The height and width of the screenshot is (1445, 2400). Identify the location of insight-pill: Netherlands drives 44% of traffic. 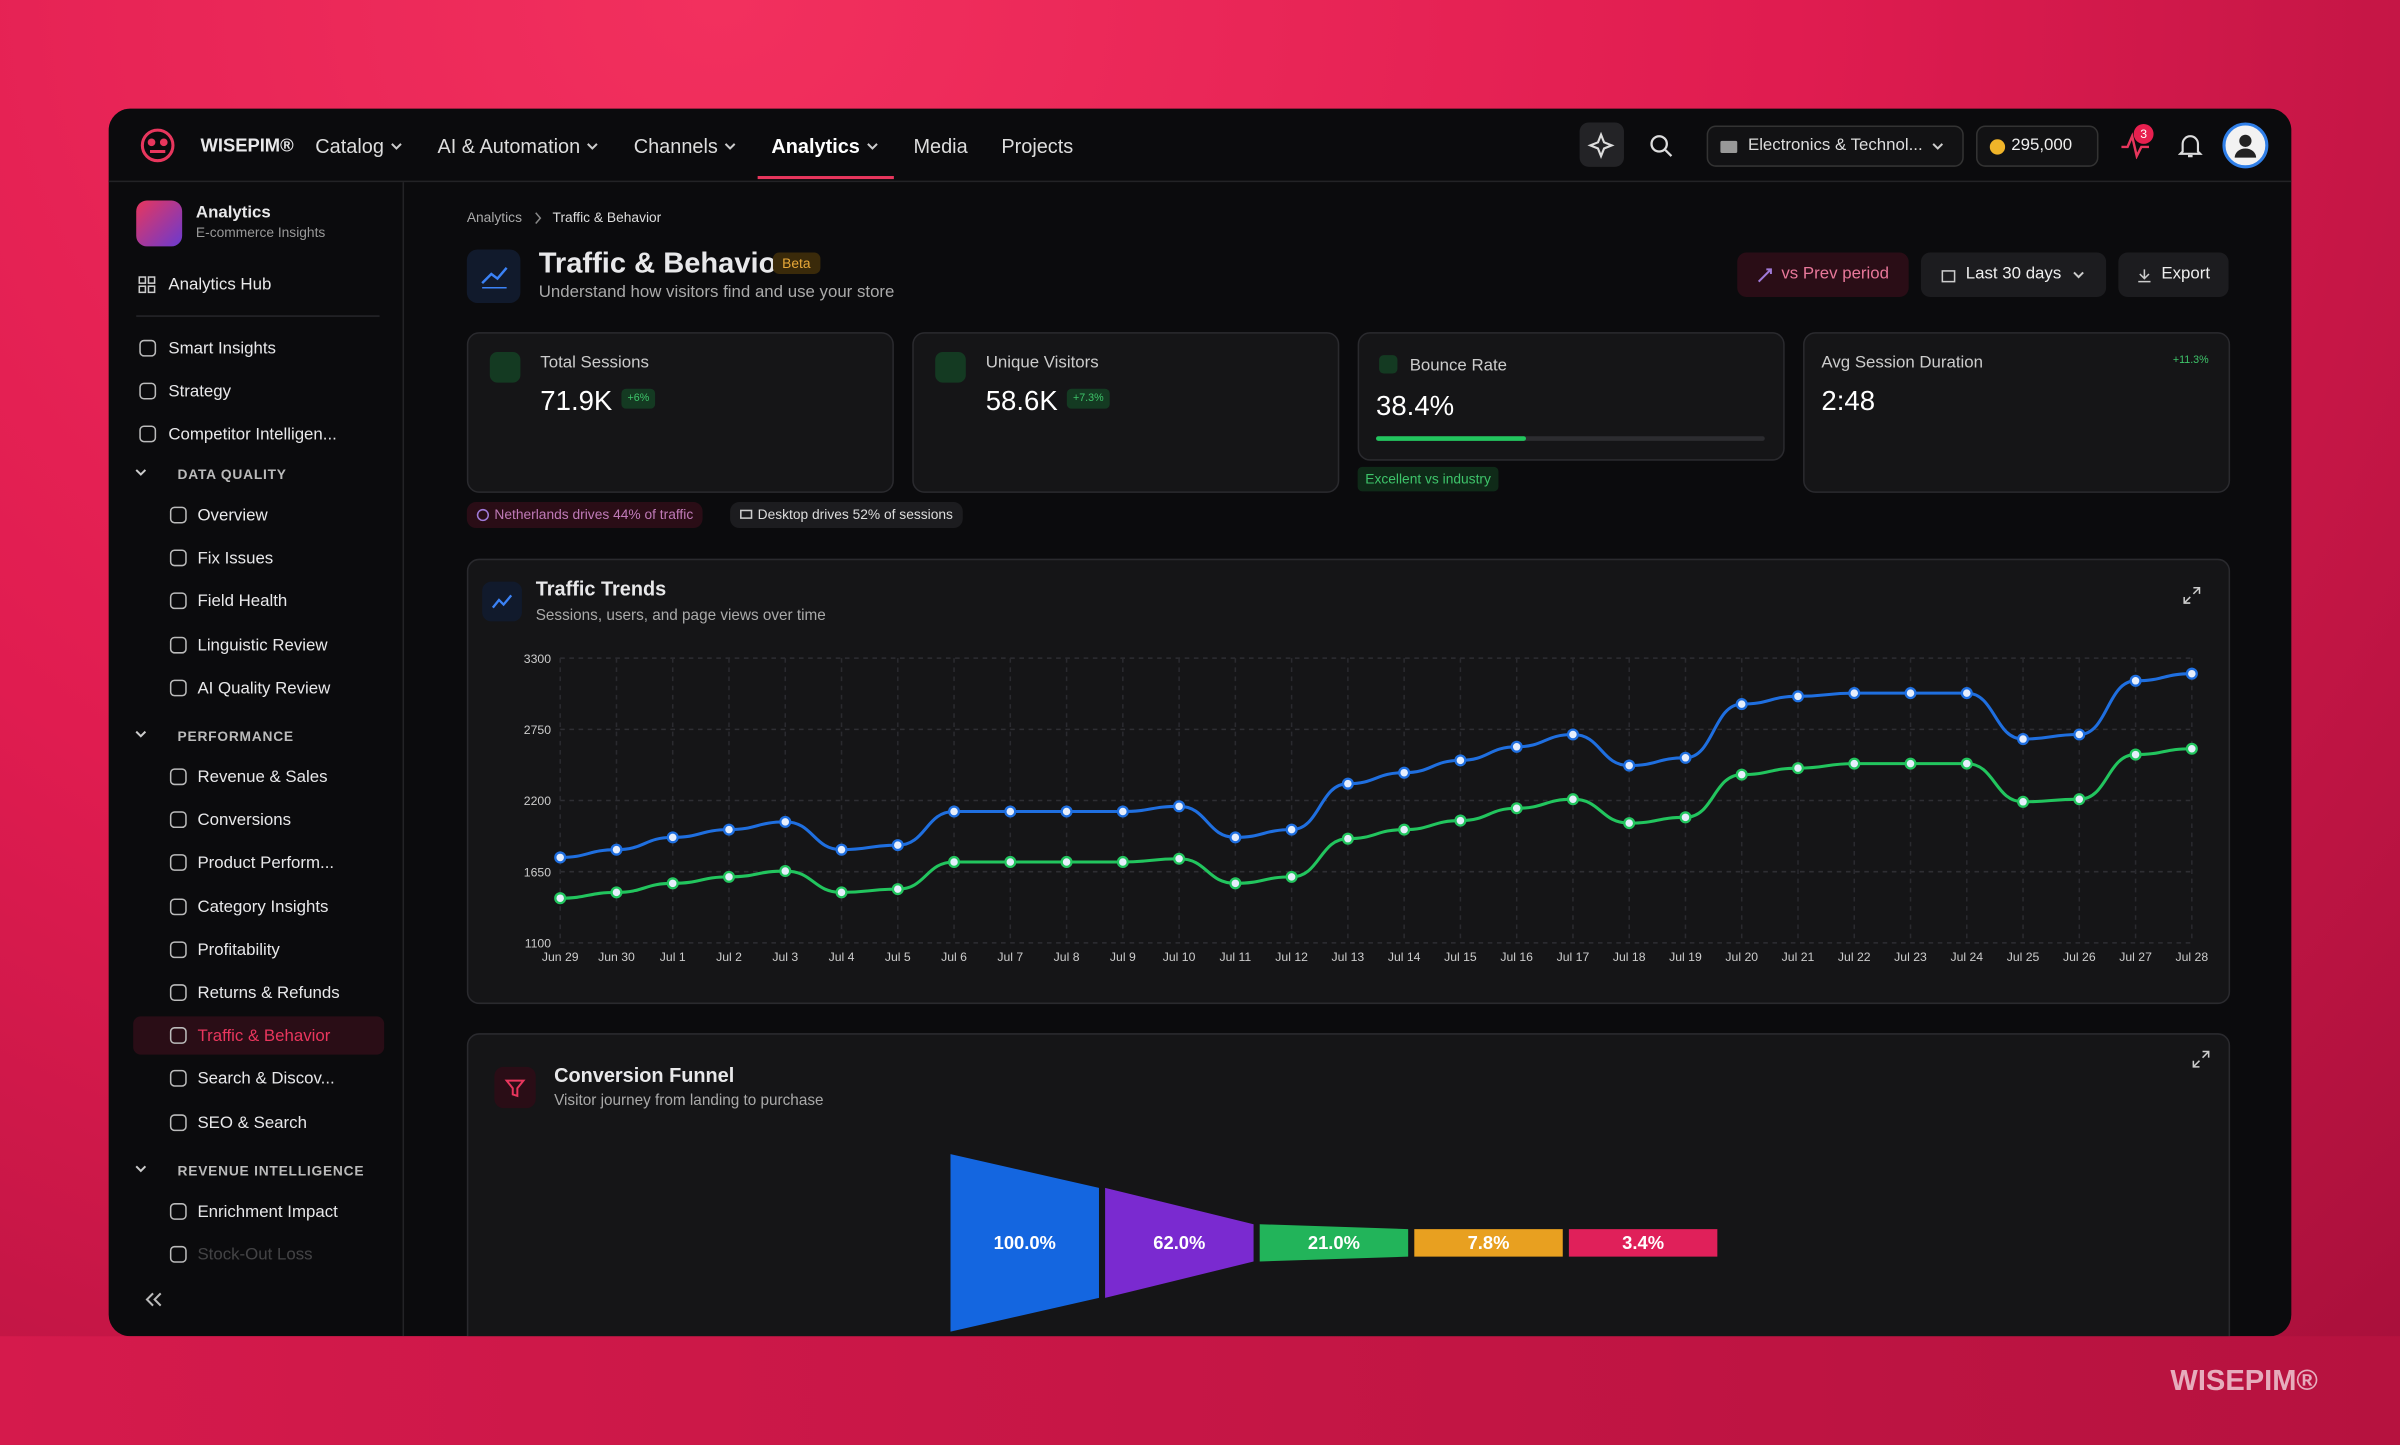
(584, 515).